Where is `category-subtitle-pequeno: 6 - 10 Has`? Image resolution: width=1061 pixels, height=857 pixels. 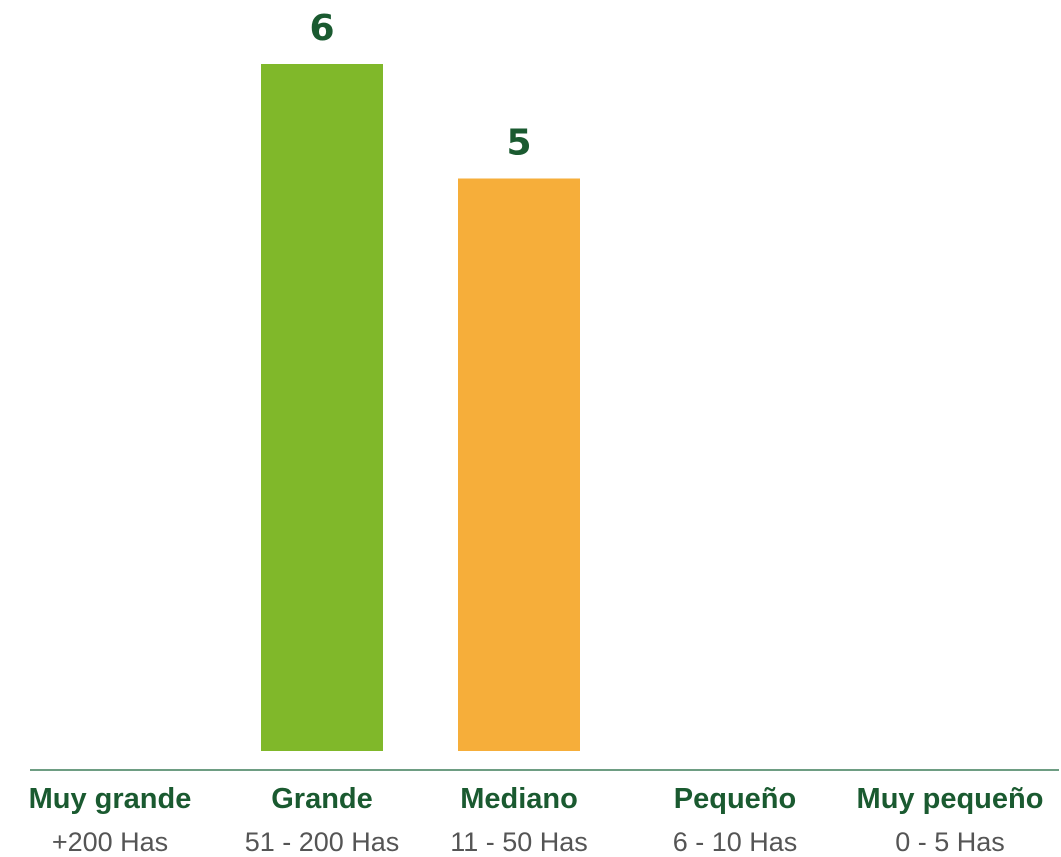
category-subtitle-pequeno: 6 - 10 Has is located at coordinates (735, 842).